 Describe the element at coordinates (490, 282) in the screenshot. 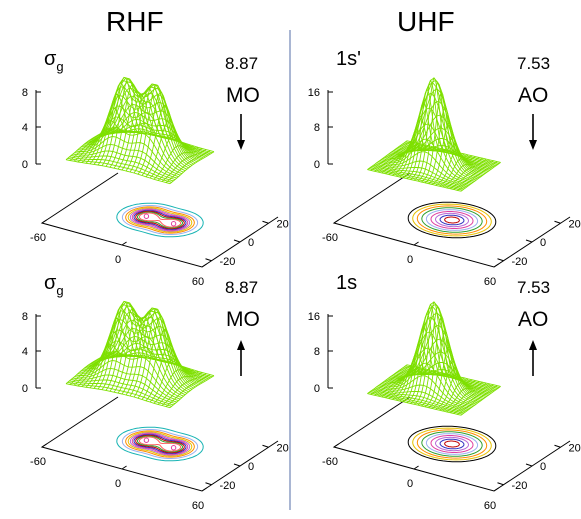

I see `x-tick-label: 60` at that location.